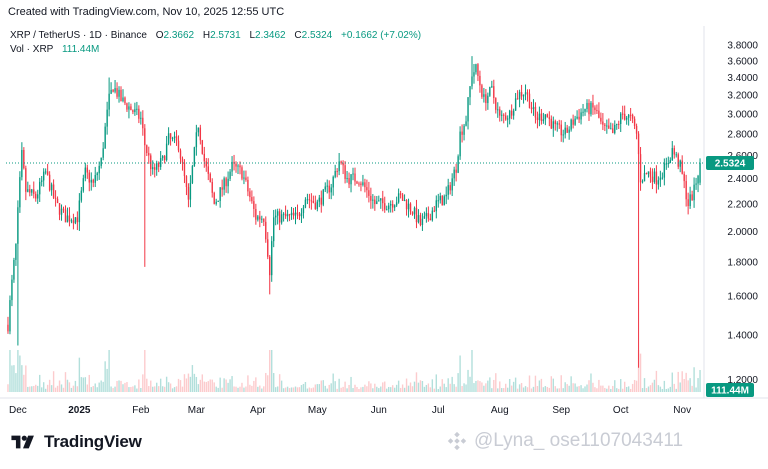 The image size is (768, 469). What do you see at coordinates (742, 78) in the screenshot?
I see `y-tick-label: 3.4000` at bounding box center [742, 78].